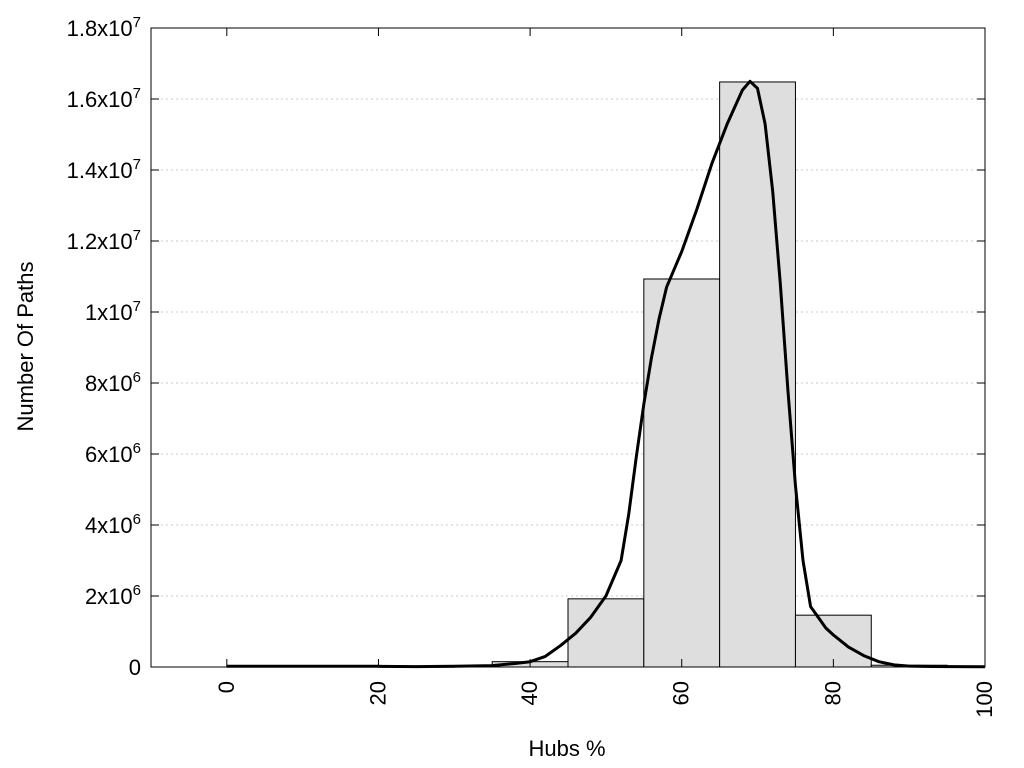 Image resolution: width=1024 pixels, height=768 pixels. What do you see at coordinates (681, 693) in the screenshot?
I see `x-tick-label: 60` at bounding box center [681, 693].